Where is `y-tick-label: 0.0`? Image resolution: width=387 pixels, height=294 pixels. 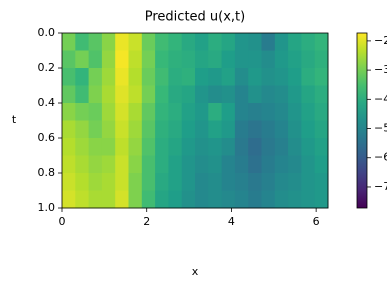
y-tick-label: 0.0 is located at coordinates (47, 32).